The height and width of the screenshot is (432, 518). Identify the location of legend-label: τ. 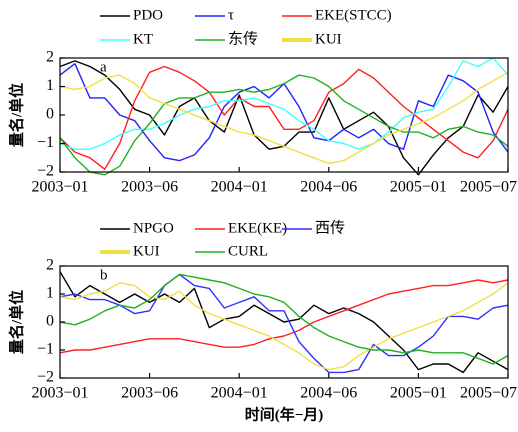
(231, 15).